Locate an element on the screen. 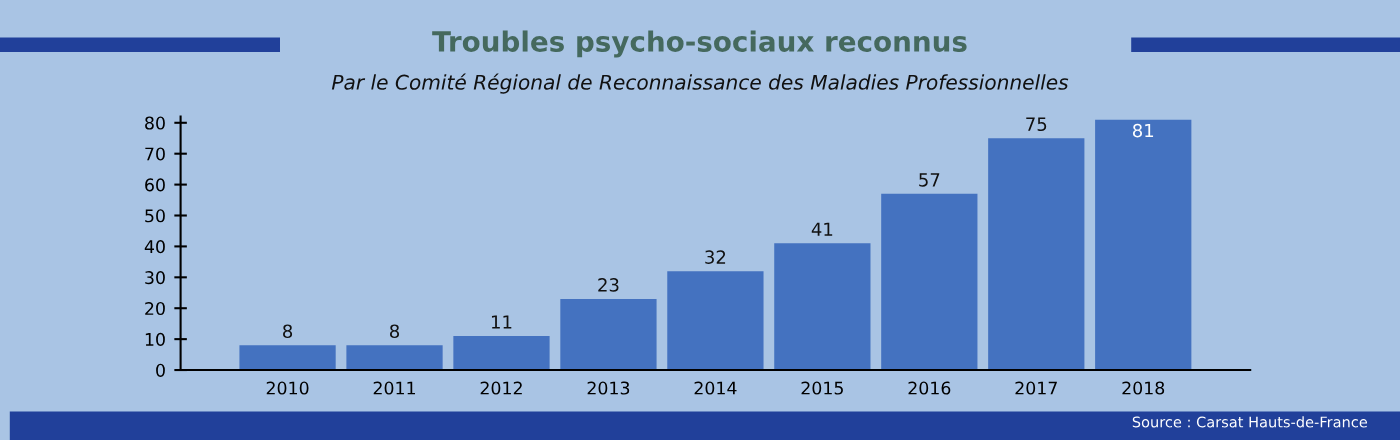 Image resolution: width=1400 pixels, height=440 pixels. data-label: 75 is located at coordinates (1036, 124).